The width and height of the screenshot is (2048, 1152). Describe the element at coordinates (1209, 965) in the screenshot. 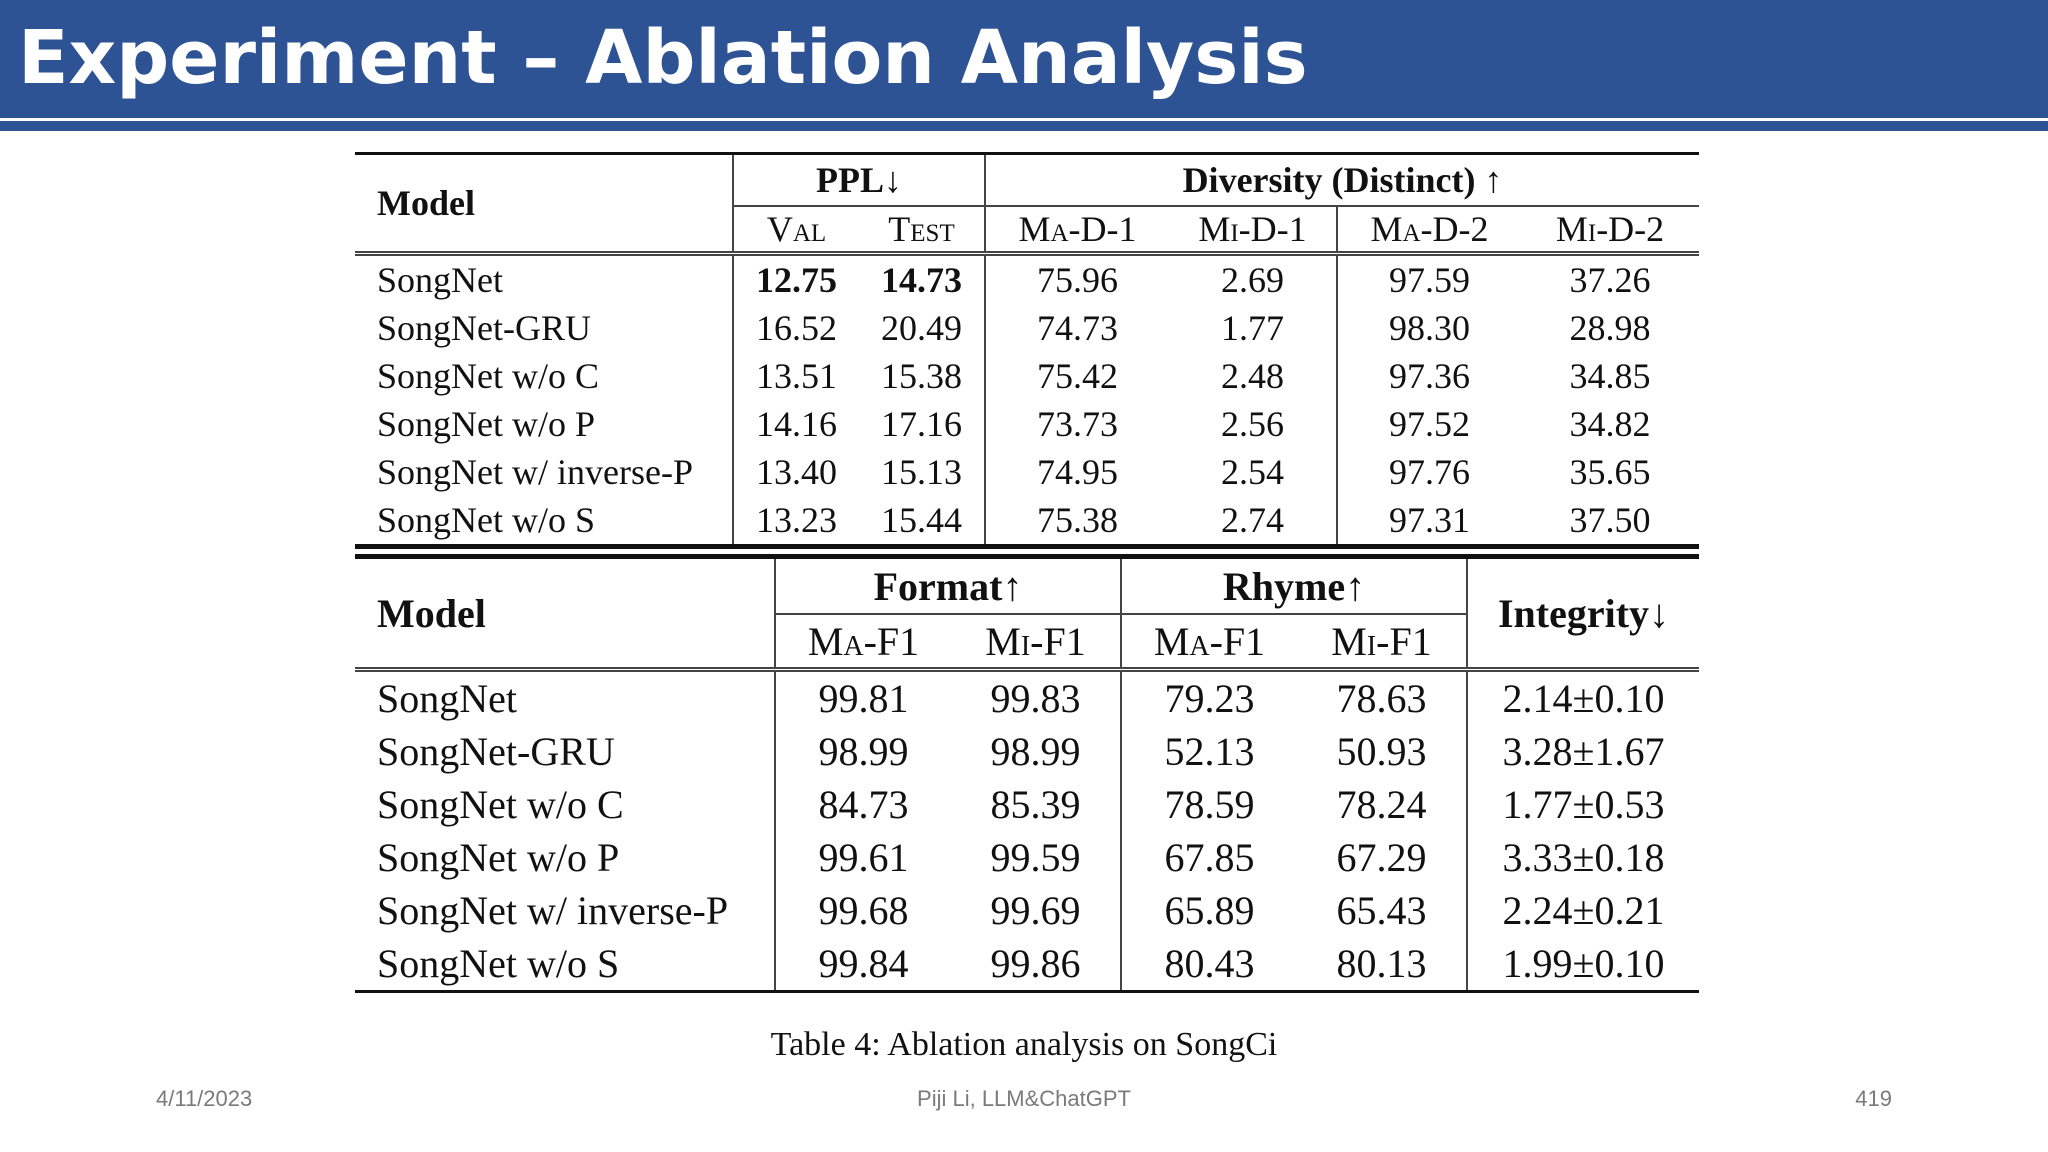

I see `cell-rhyme-ma-f1: 80.43` at that location.